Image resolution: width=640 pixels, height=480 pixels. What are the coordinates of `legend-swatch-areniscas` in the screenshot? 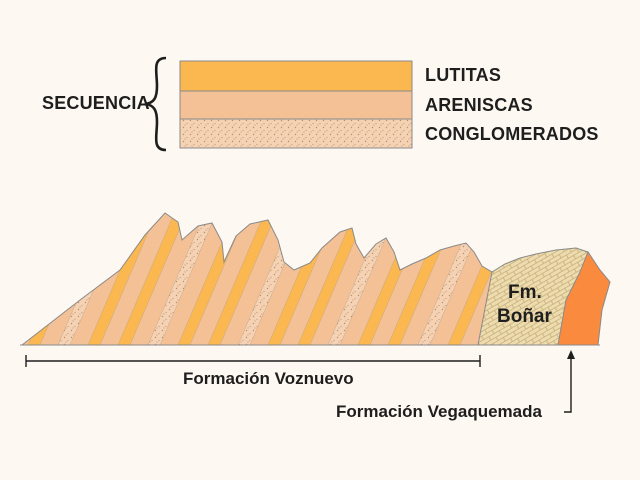 It's located at (296, 105).